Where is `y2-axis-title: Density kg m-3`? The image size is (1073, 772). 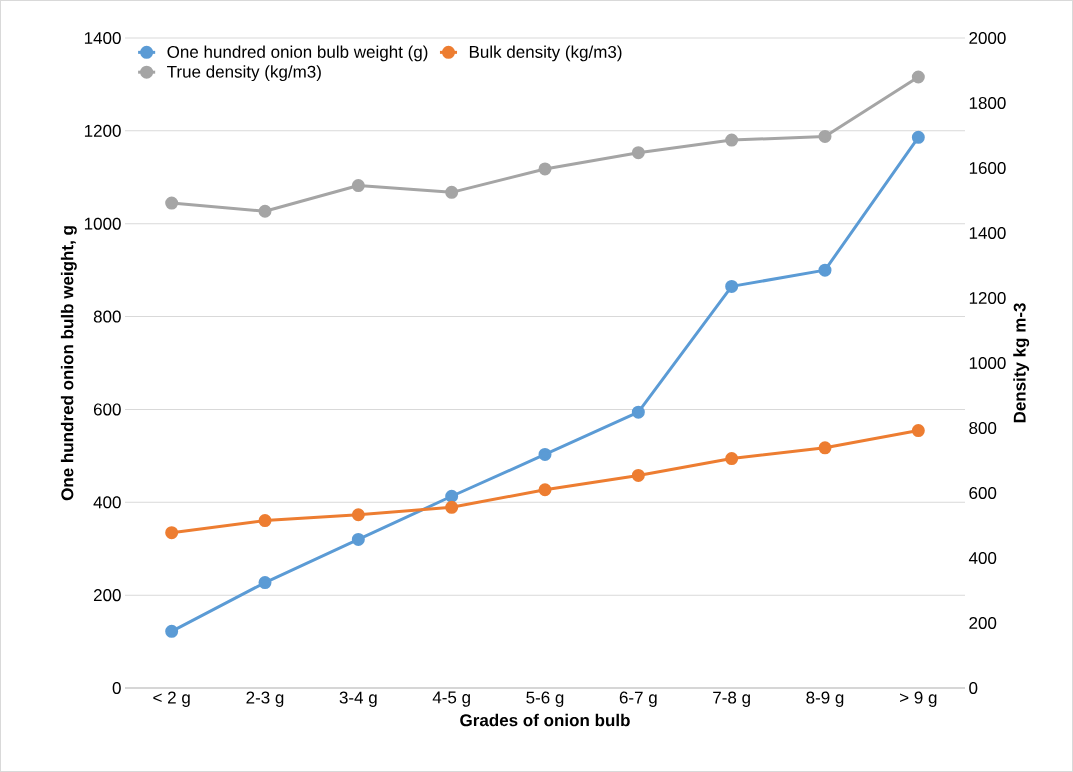 y2-axis-title: Density kg m-3 is located at coordinates (1021, 363).